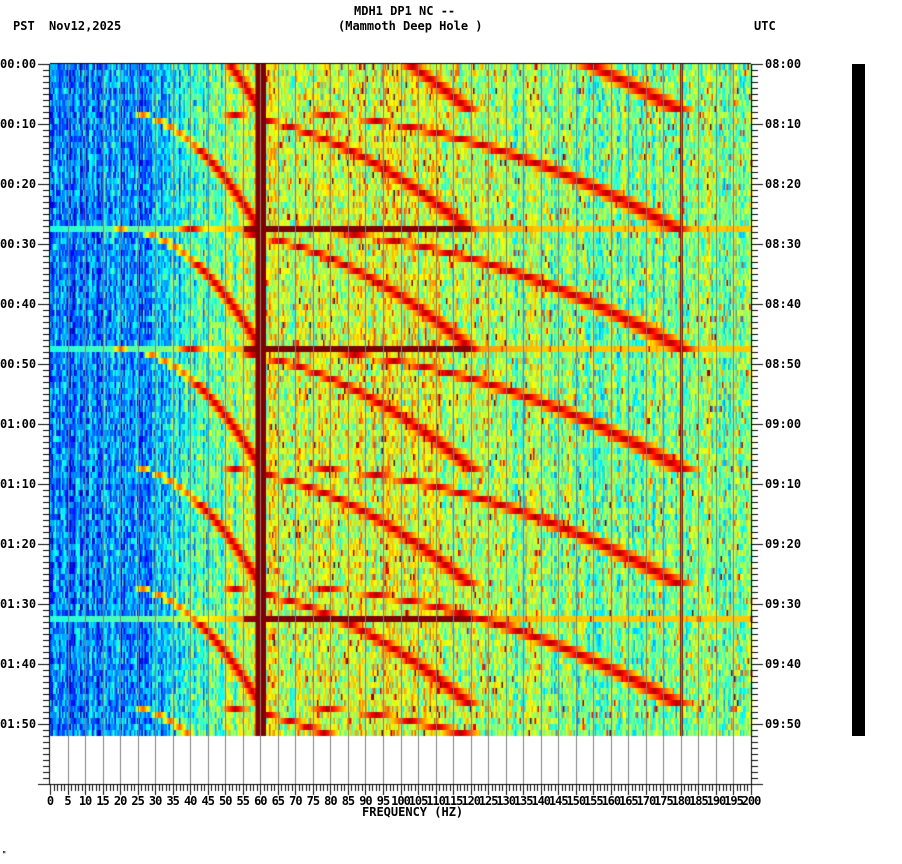 Image resolution: width=902 pixels, height=864 pixels. Describe the element at coordinates (102, 801) in the screenshot. I see `x-tick-label: 15` at that location.